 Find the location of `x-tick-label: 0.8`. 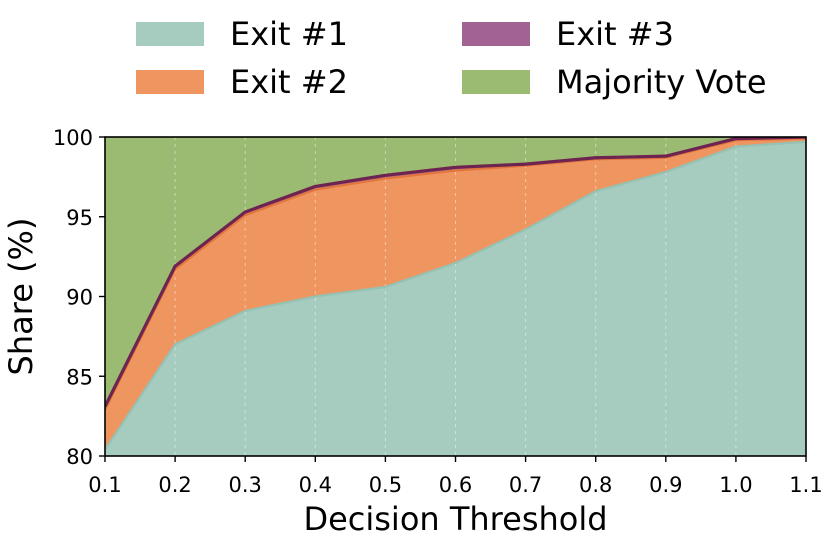

x-tick-label: 0.8 is located at coordinates (595, 485).